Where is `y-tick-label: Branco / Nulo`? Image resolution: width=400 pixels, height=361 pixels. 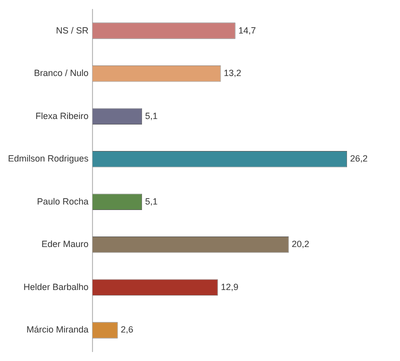 y-tick-label: Branco / Nulo is located at coordinates (61, 73).